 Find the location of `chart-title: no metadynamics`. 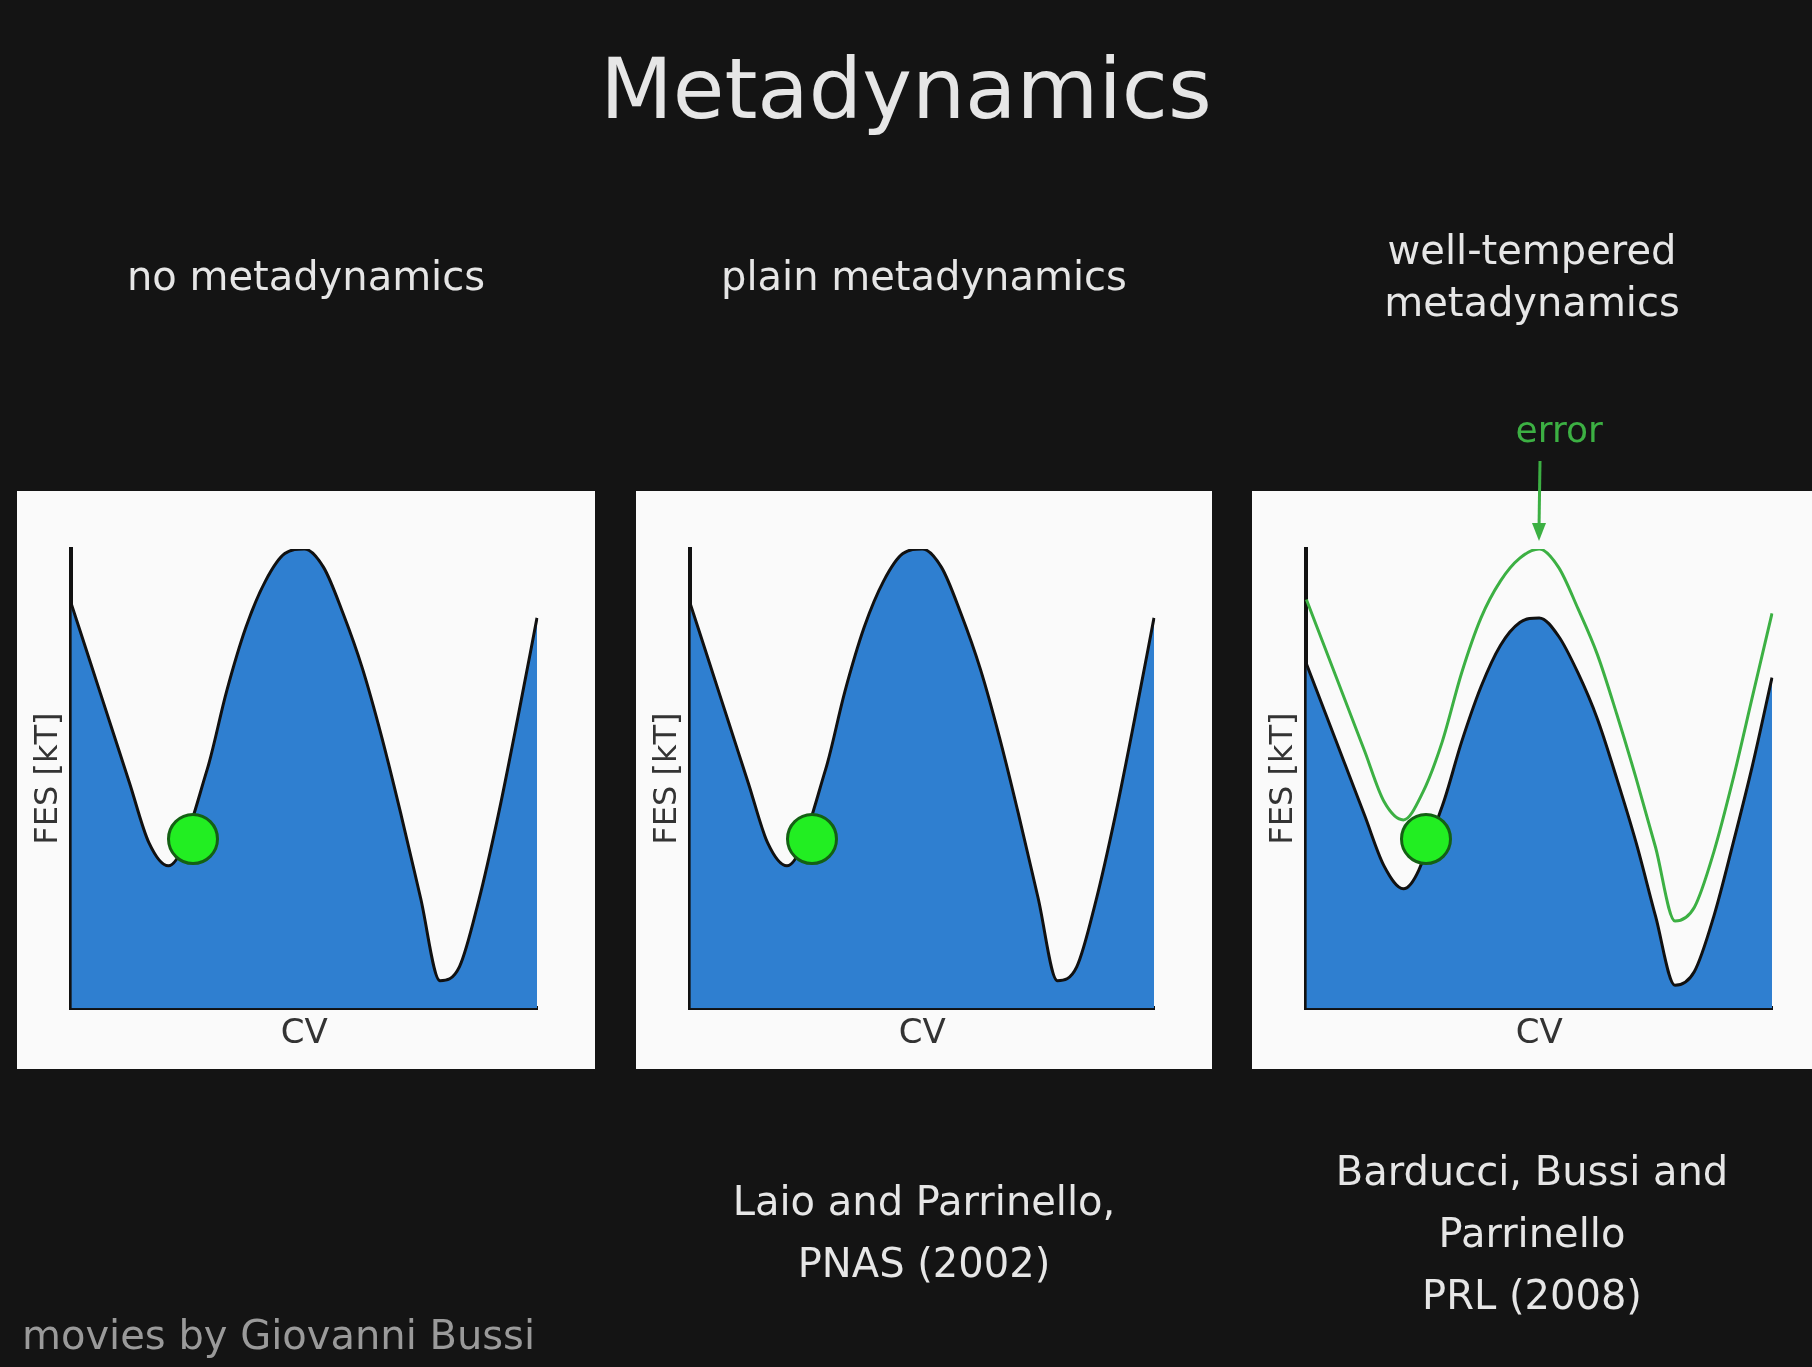

chart-title: no metadynamics is located at coordinates (306, 276).